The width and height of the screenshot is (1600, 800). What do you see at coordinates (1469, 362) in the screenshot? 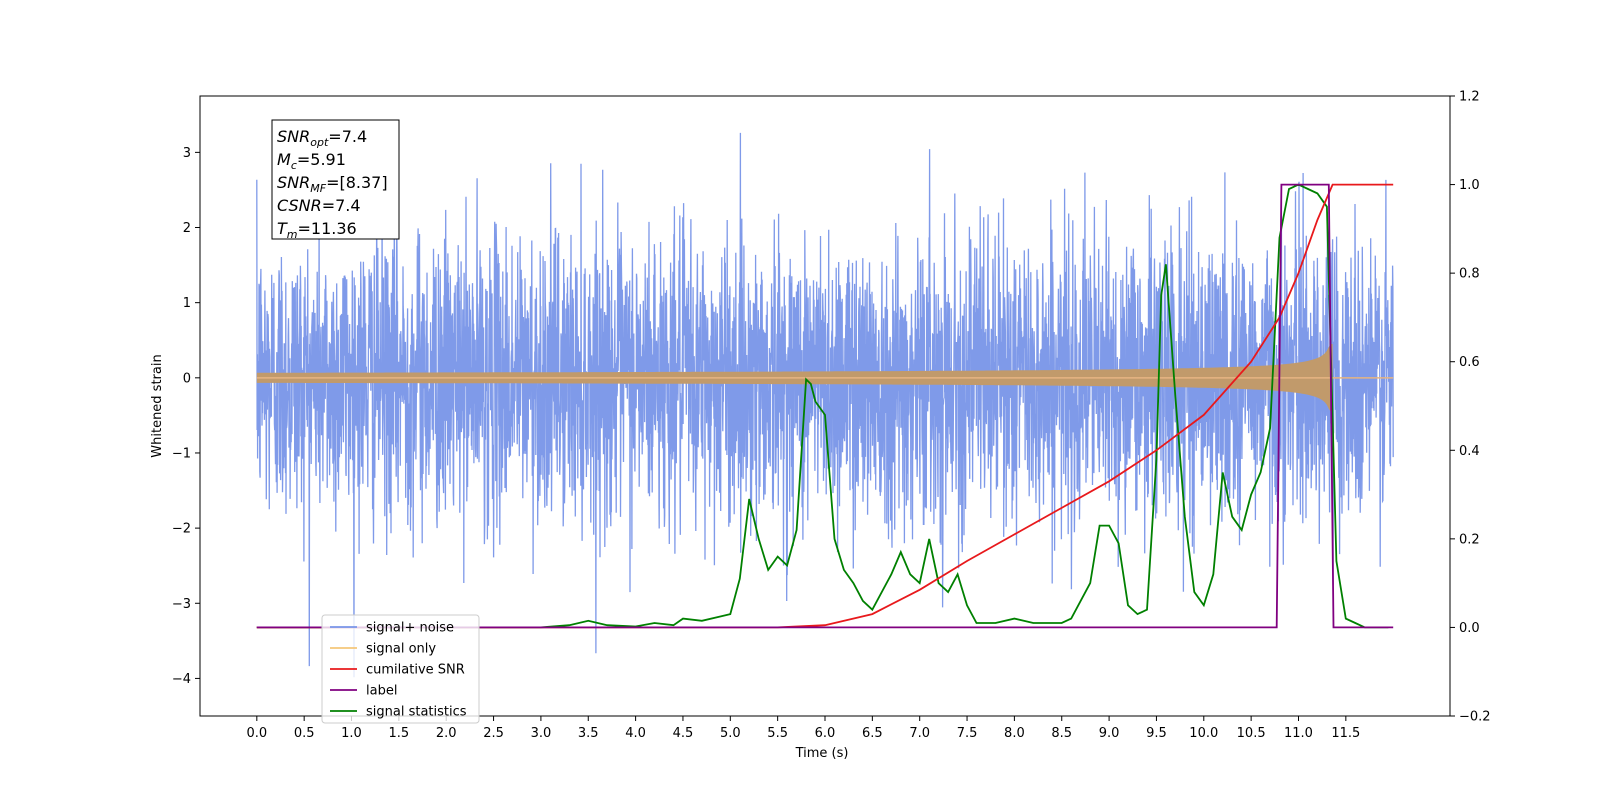
I see `y2-tick-label: 0.6` at bounding box center [1469, 362].